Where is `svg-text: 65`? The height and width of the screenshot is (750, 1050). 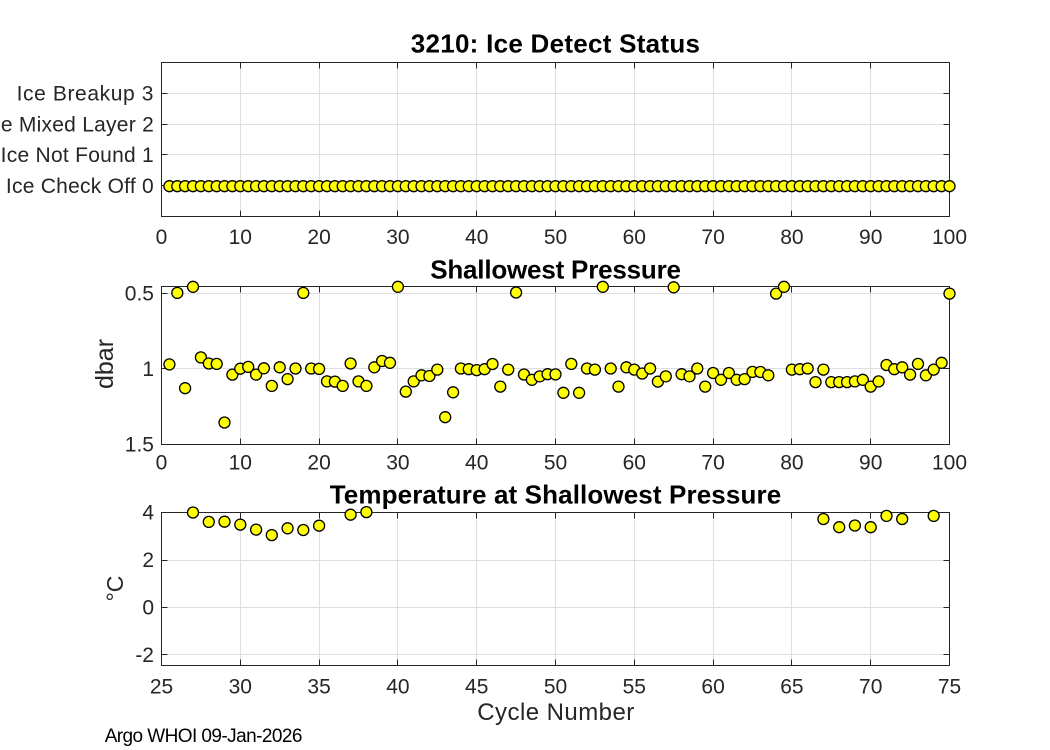
svg-text: 65 is located at coordinates (791, 686).